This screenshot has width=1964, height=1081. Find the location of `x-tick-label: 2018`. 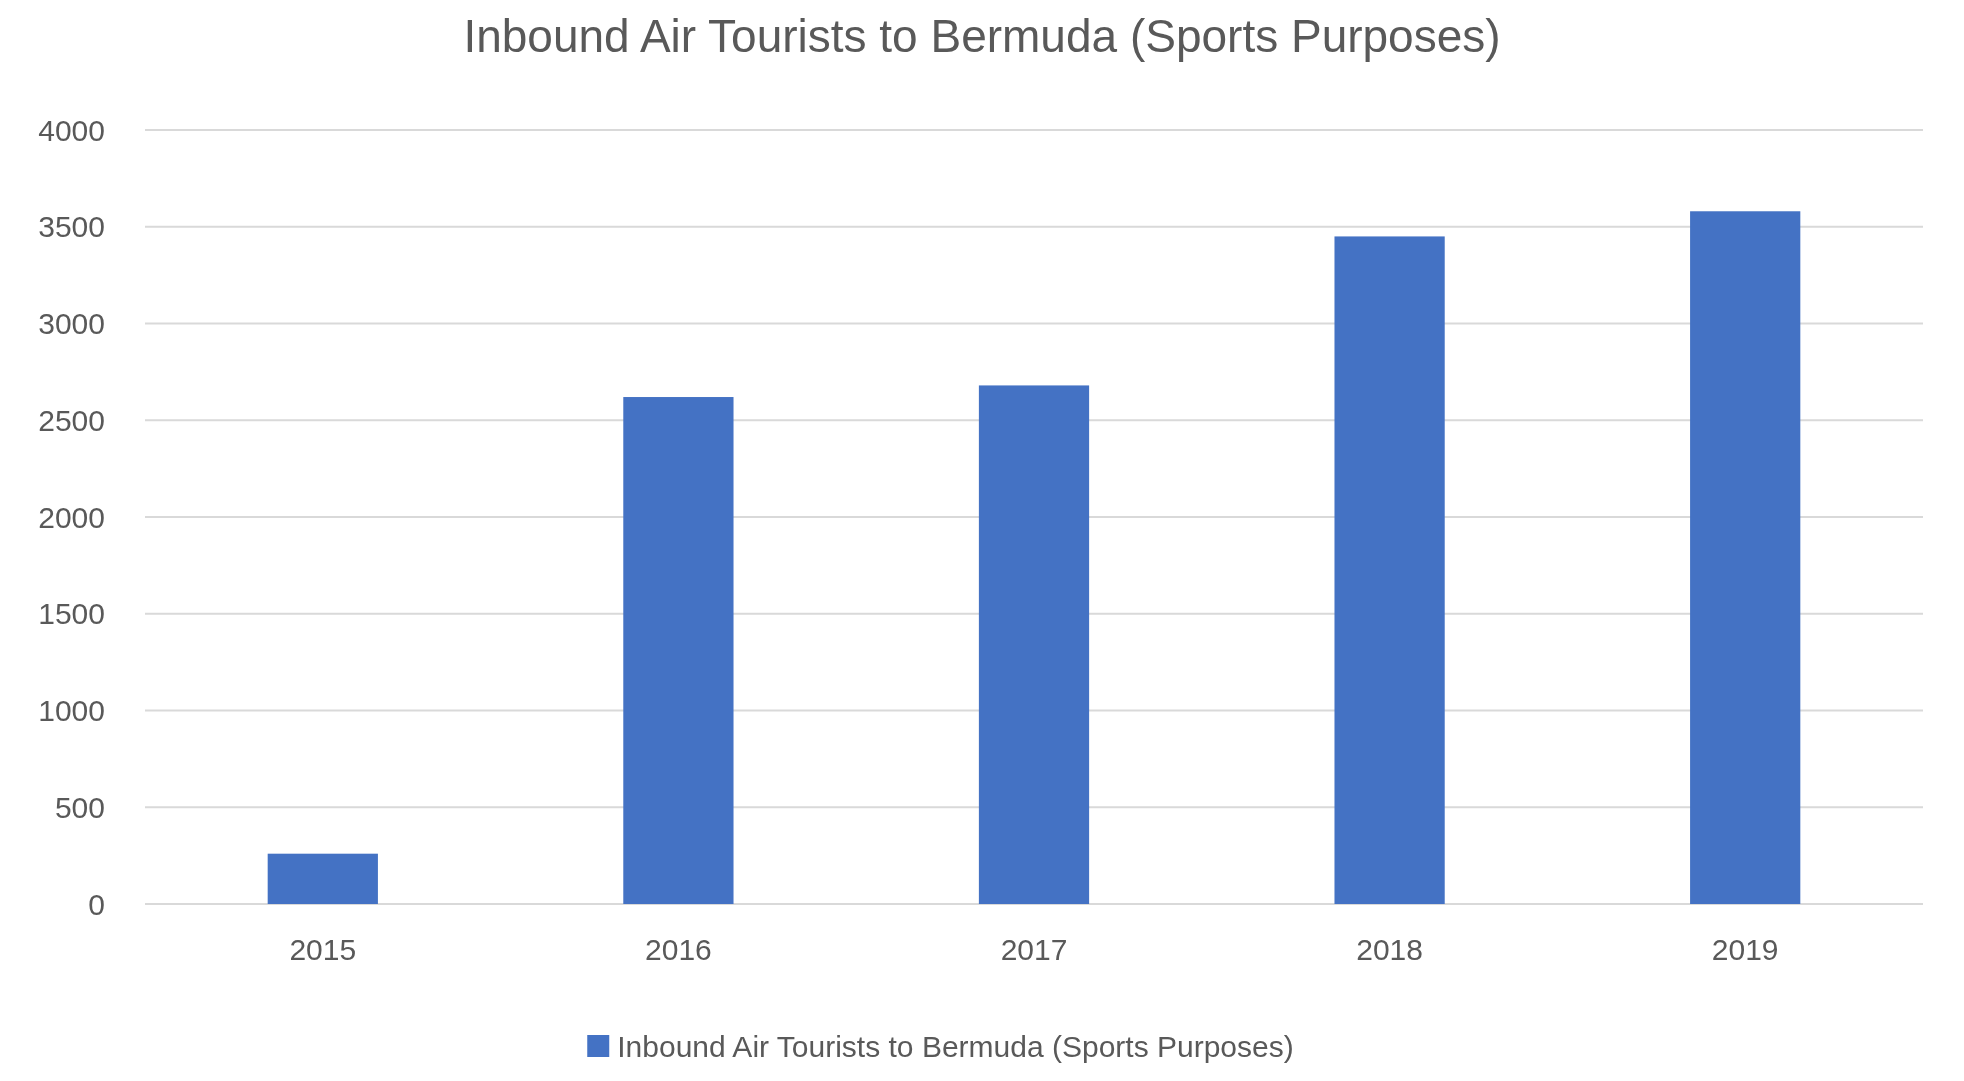

x-tick-label: 2018 is located at coordinates (1389, 949).